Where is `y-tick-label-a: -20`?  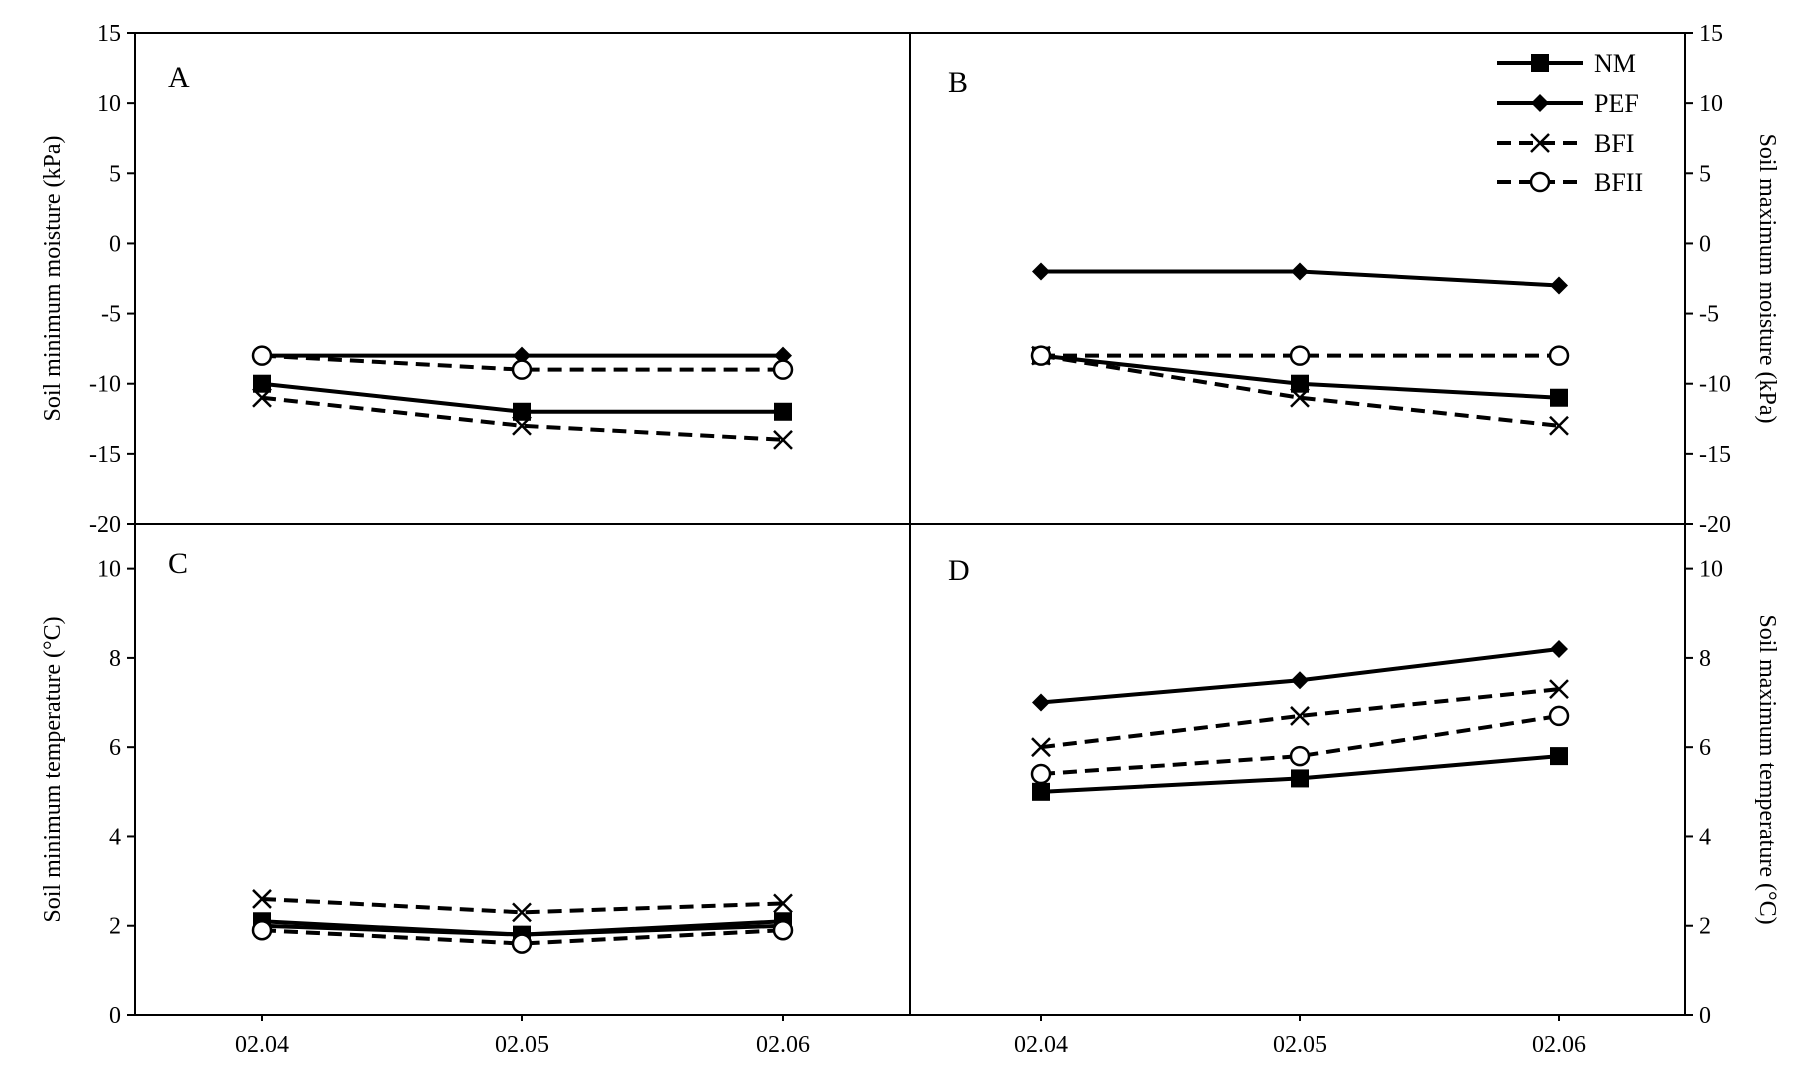 y-tick-label-a: -20 is located at coordinates (105, 525).